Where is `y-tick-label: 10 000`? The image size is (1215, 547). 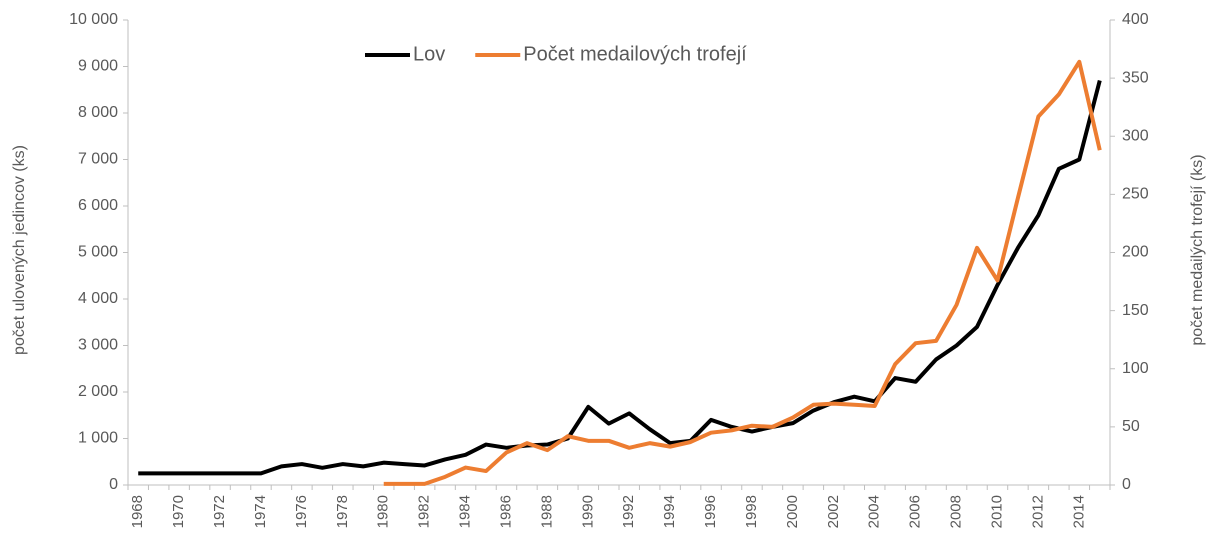
y-tick-label: 10 000 is located at coordinates (93, 19).